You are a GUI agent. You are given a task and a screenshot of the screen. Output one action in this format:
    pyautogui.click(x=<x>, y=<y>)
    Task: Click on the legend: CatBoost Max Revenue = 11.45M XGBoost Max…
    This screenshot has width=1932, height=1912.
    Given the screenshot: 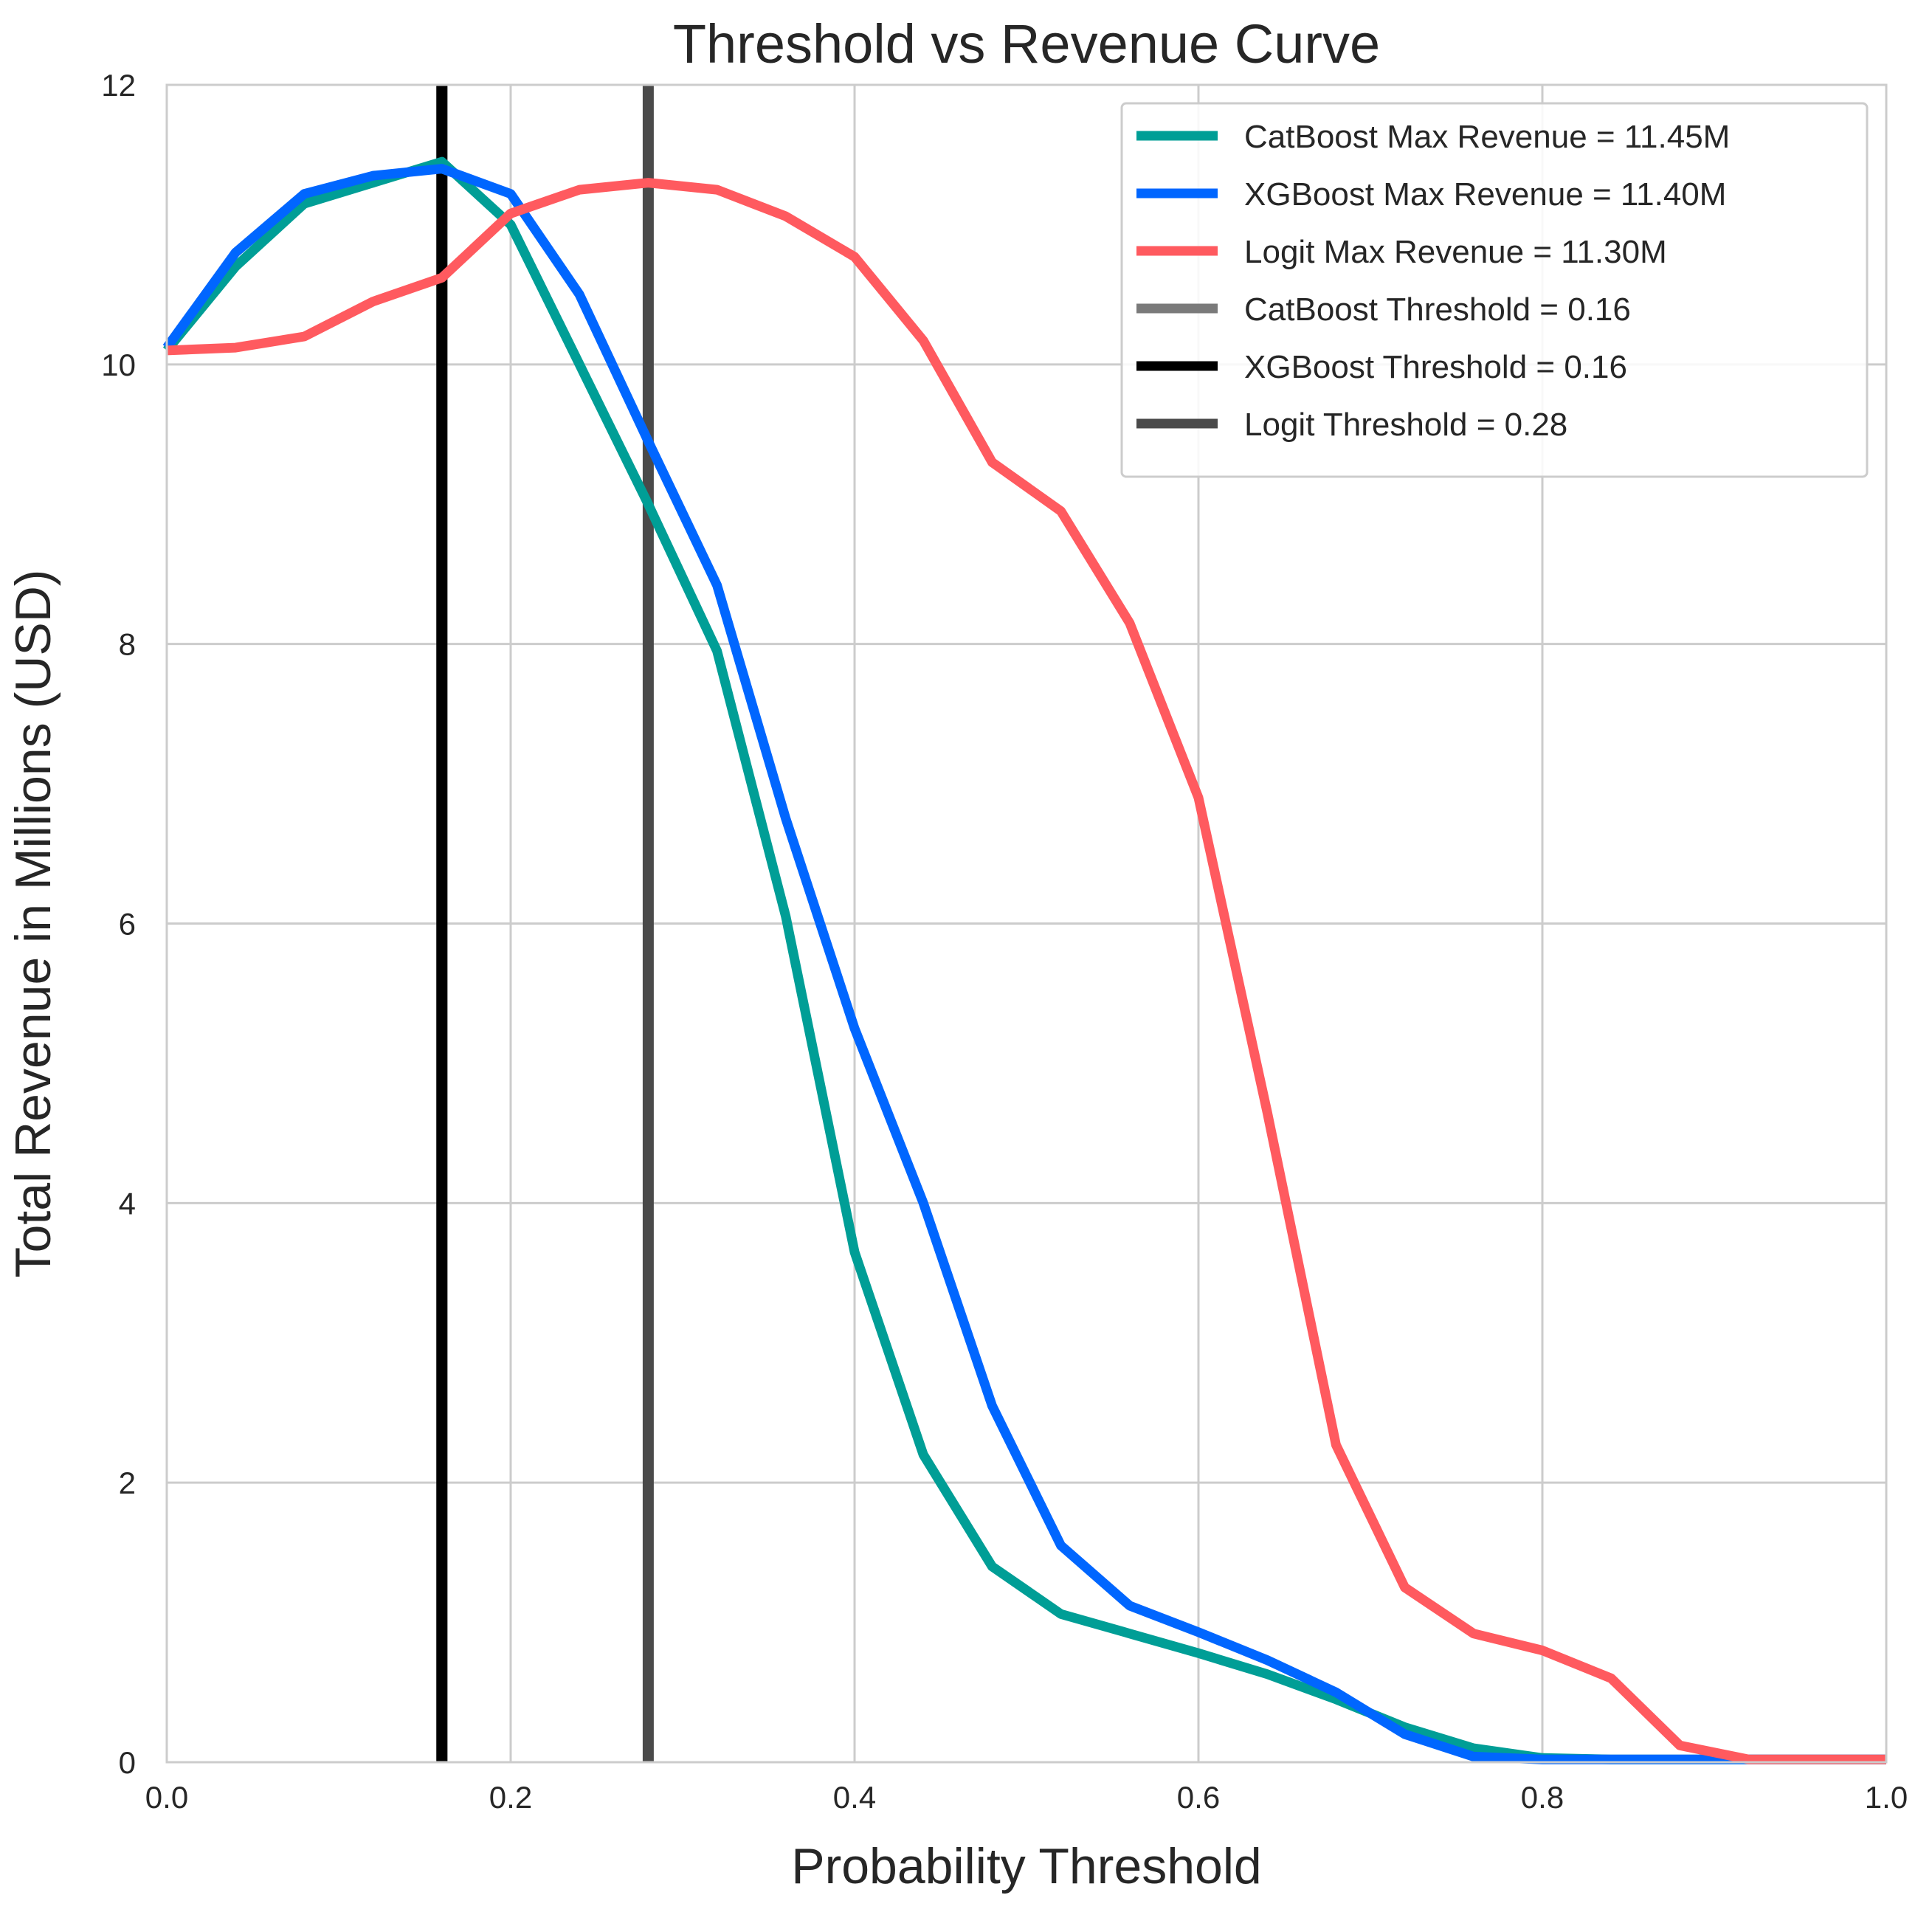 What is the action you would take?
    pyautogui.click(x=1494, y=290)
    